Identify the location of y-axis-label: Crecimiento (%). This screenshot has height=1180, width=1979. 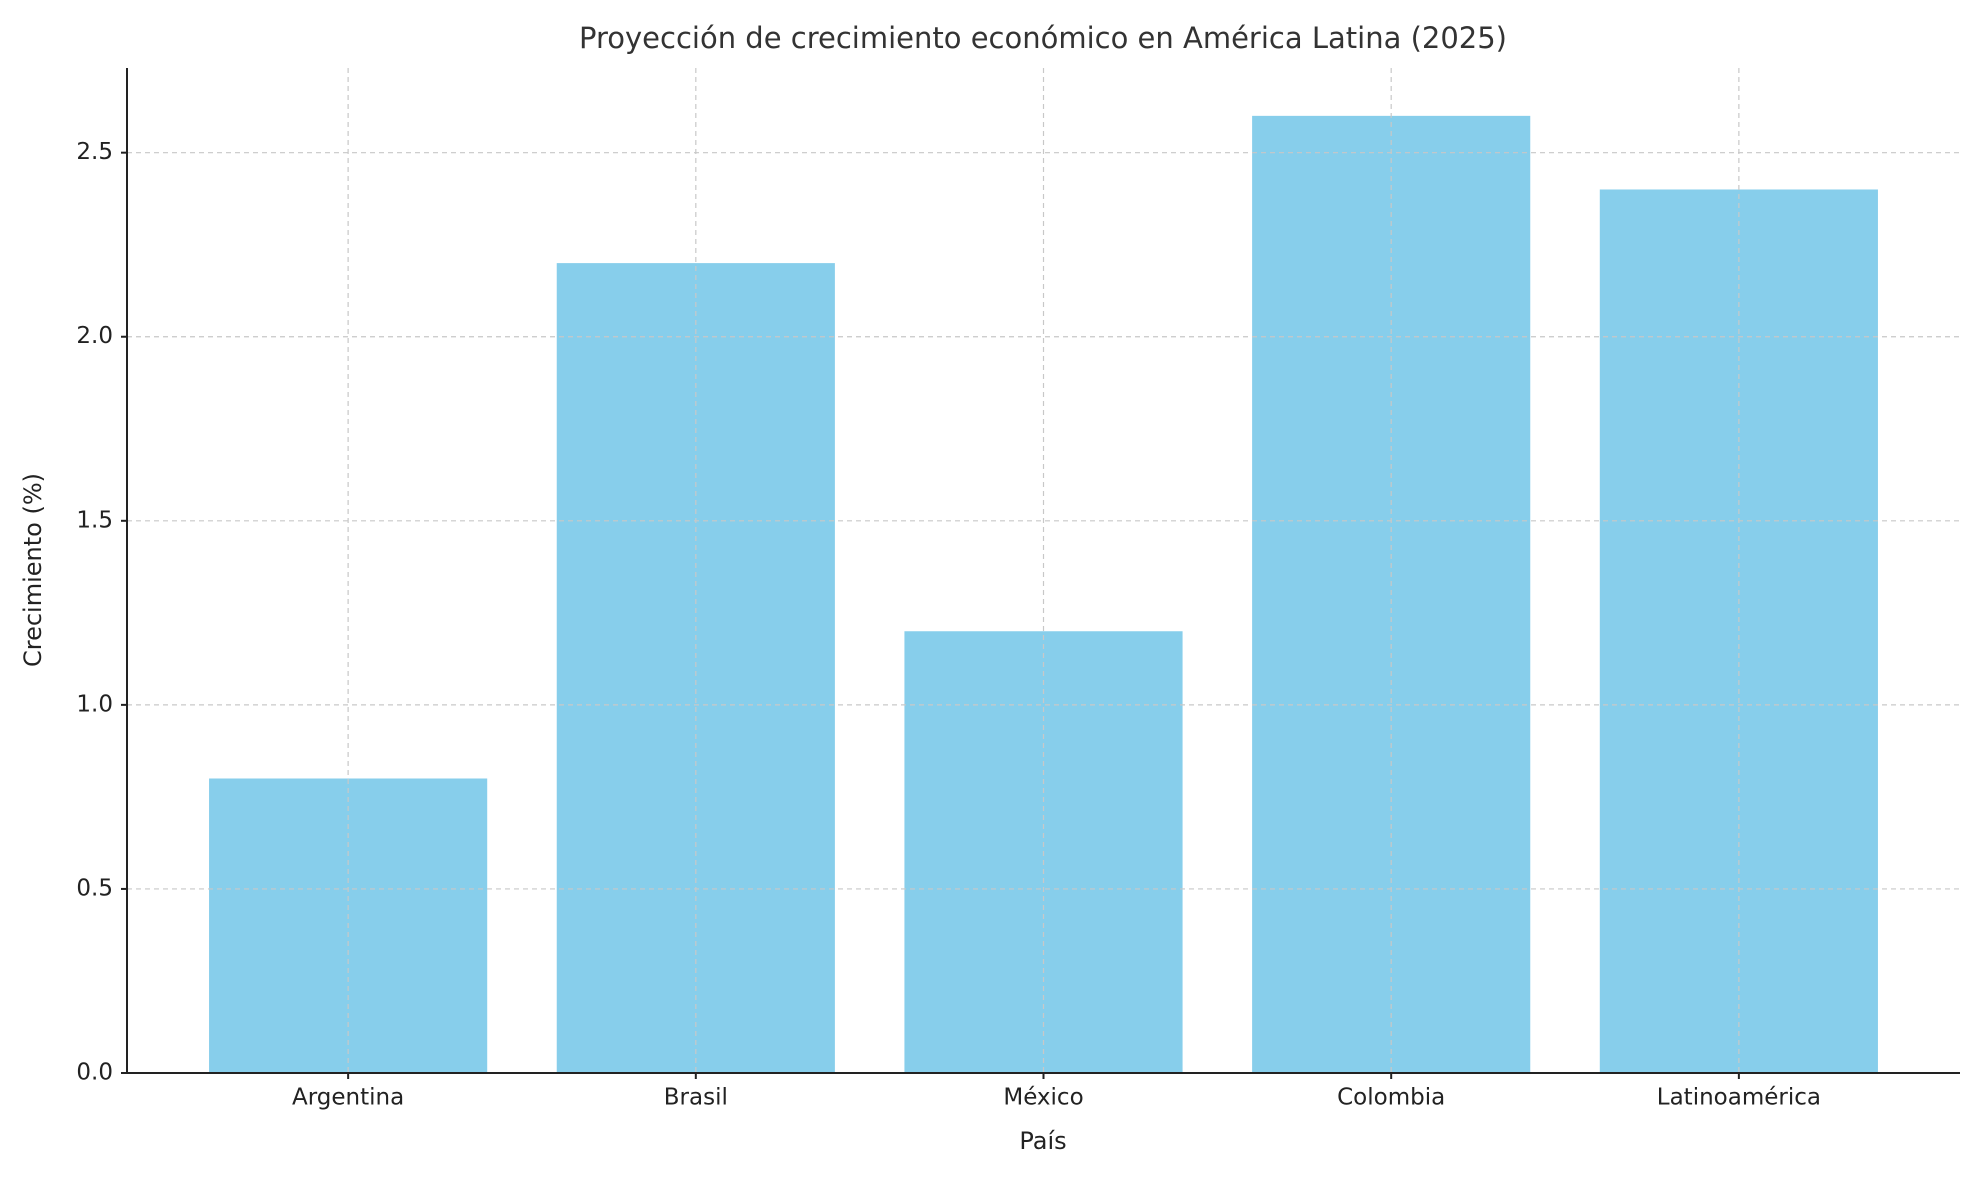
(33, 570).